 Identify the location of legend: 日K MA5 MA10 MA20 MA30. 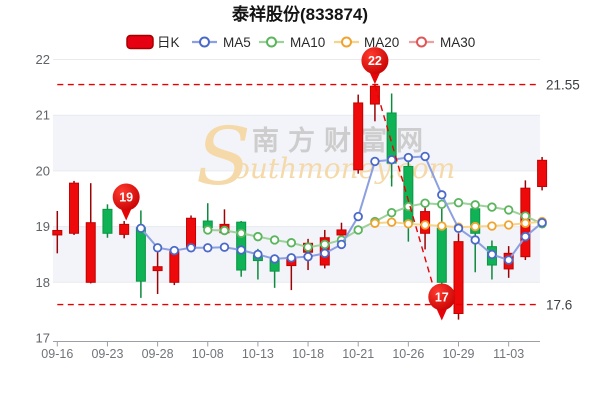
(300, 42).